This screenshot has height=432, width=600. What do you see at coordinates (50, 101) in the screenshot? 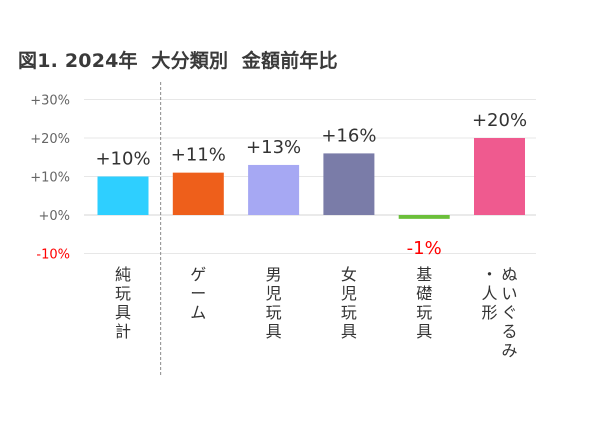
I see `y-tick-label: +30%` at bounding box center [50, 101].